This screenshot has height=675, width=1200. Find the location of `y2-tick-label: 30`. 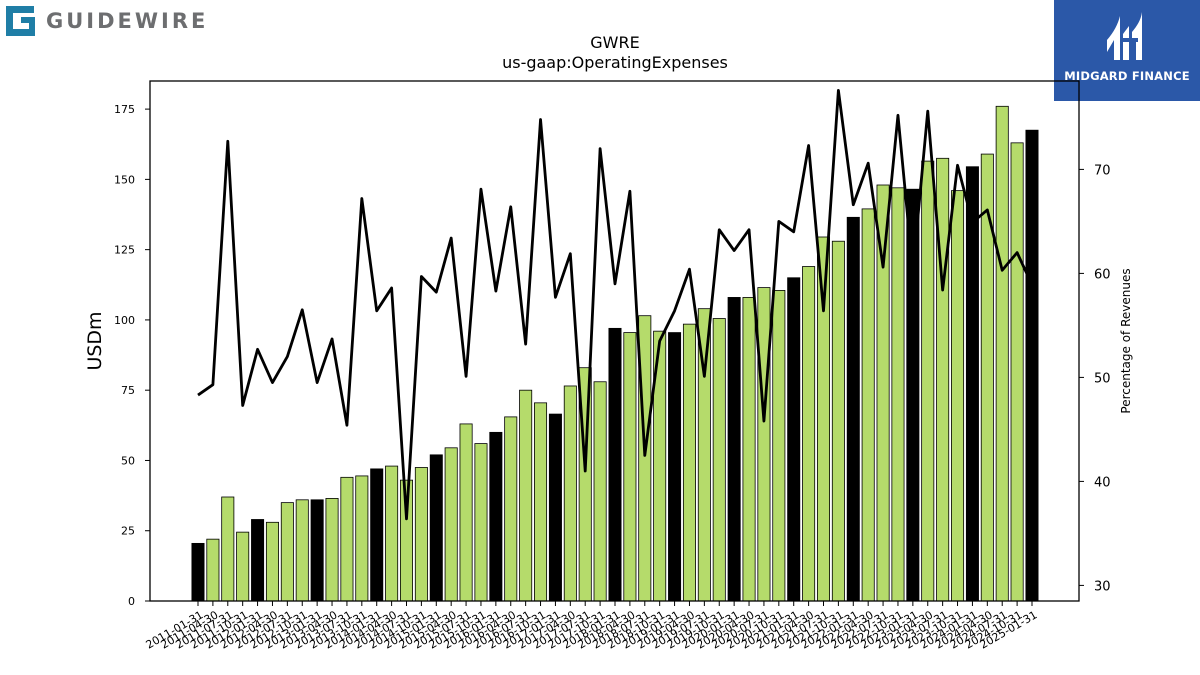

y2-tick-label: 30 is located at coordinates (1102, 586).